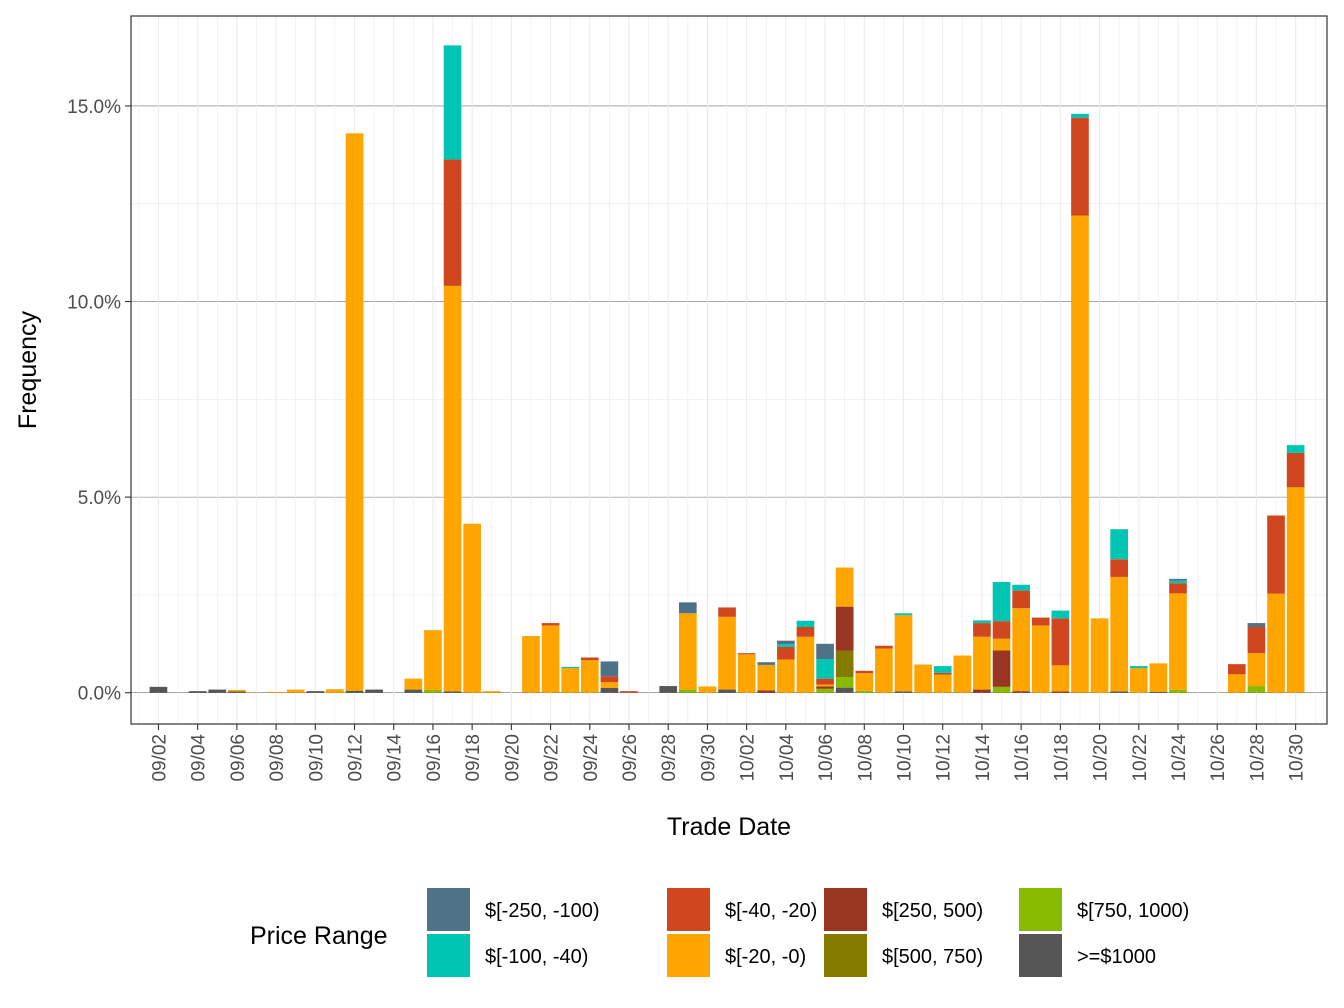 The image size is (1344, 1008). What do you see at coordinates (865, 758) in the screenshot?
I see `x-tick-label: 10/08` at bounding box center [865, 758].